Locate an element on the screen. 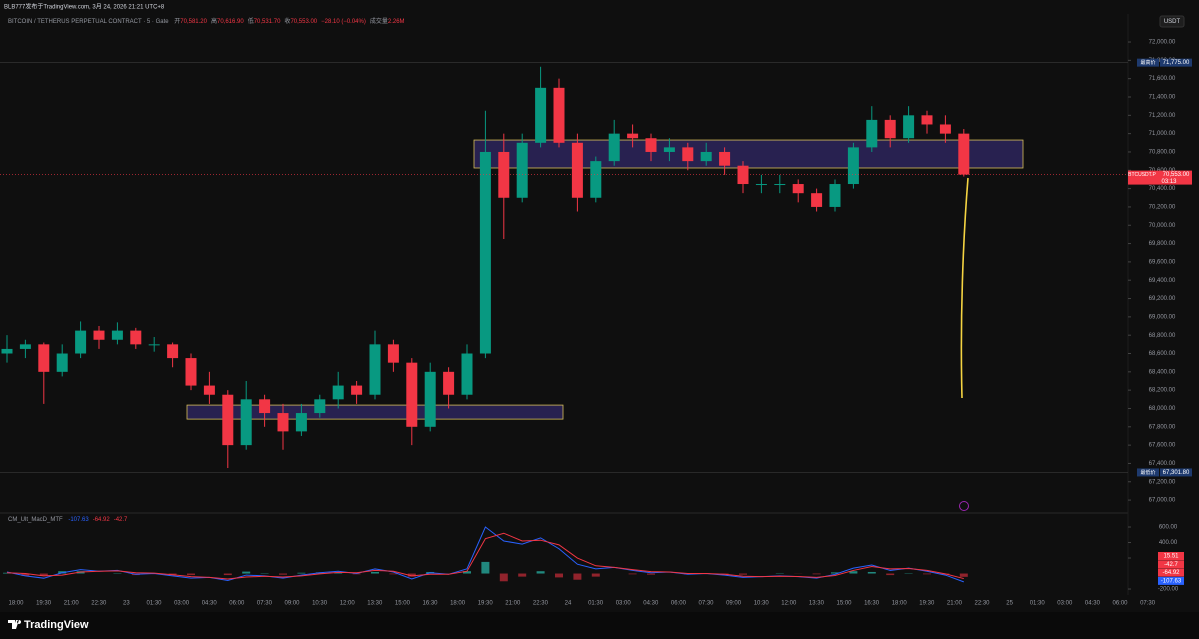 The height and width of the screenshot is (639, 1199). x-tick-label: 07:30 is located at coordinates (706, 604).